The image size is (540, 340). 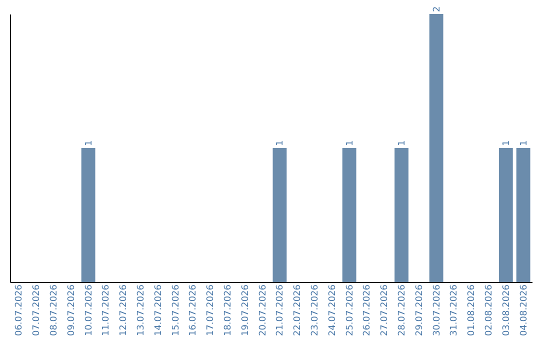 I want to click on x-tick-label: 29.07.2026, so click(x=419, y=310).